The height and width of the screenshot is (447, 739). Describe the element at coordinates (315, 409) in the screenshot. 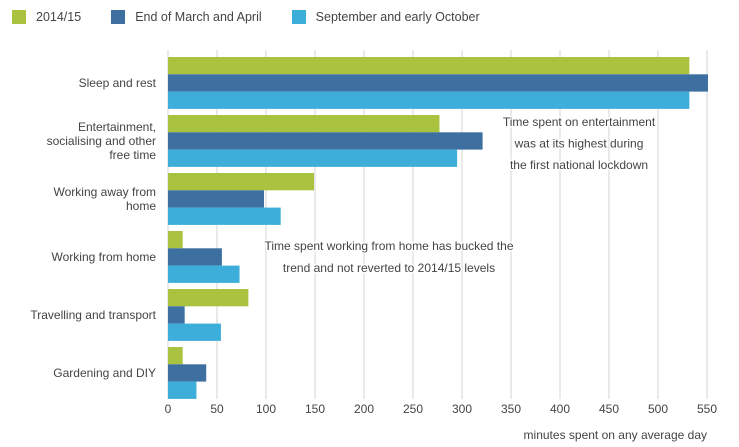

I see `x-tick-label-150: 150` at that location.